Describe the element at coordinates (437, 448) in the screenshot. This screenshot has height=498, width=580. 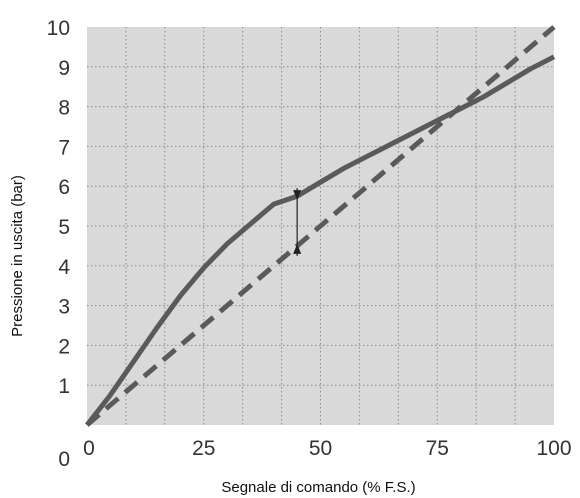
I see `x-tick-label: 75` at that location.